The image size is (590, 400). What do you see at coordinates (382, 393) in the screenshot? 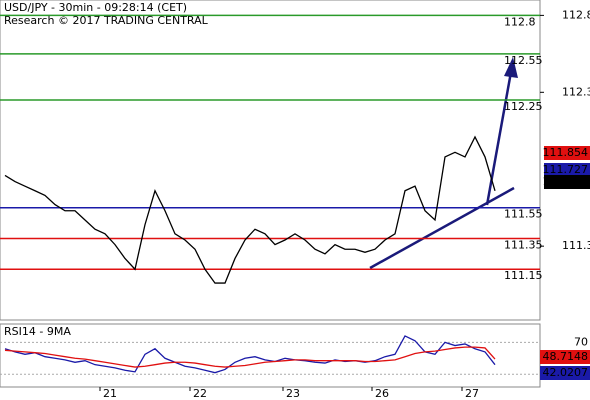
I see `x-tick-label: 26` at bounding box center [382, 393].